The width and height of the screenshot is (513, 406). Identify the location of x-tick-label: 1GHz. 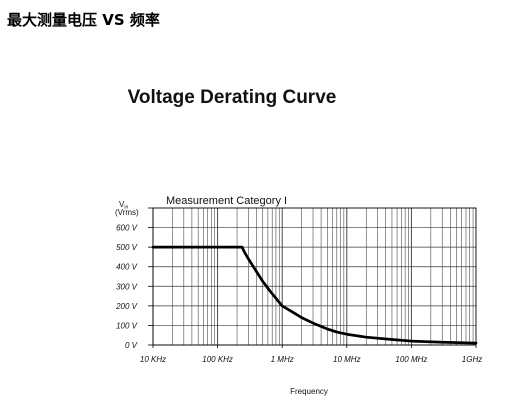
(472, 359).